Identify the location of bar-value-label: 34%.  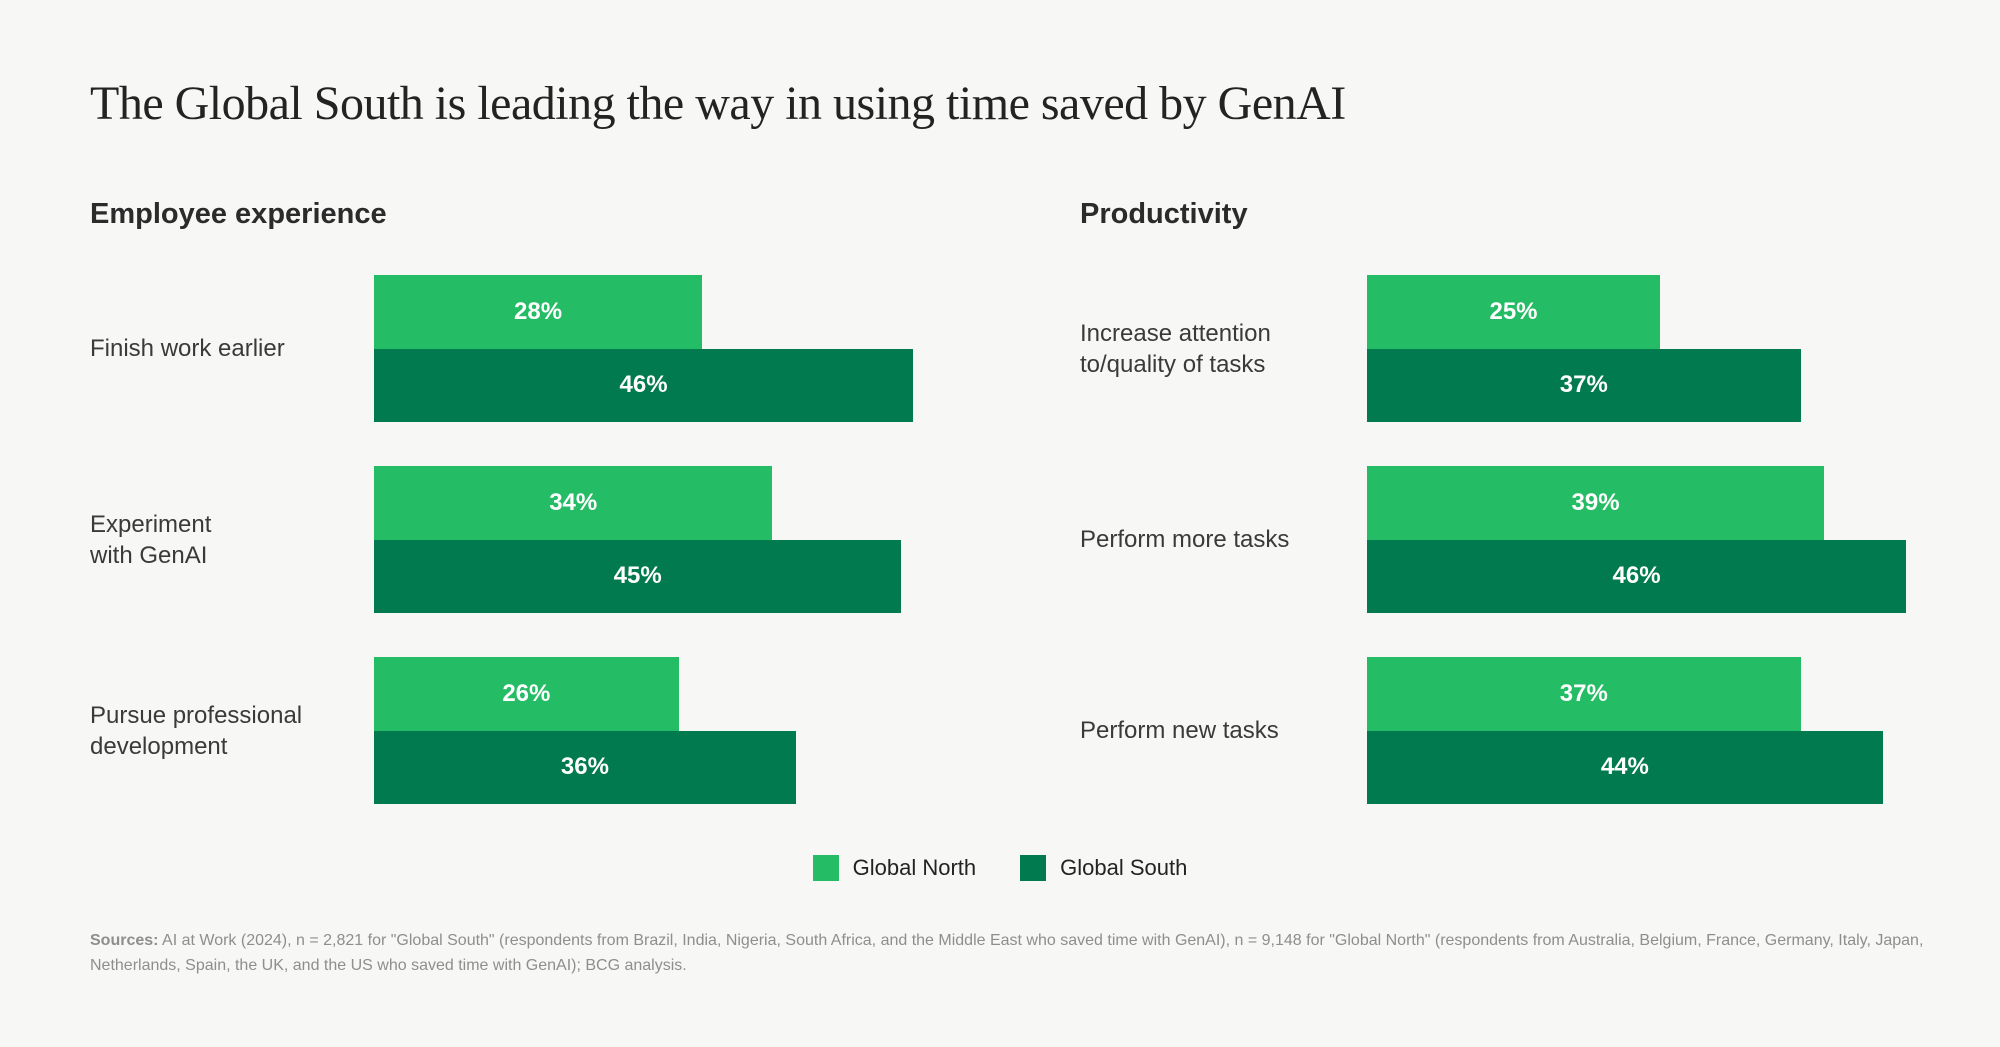
(573, 502).